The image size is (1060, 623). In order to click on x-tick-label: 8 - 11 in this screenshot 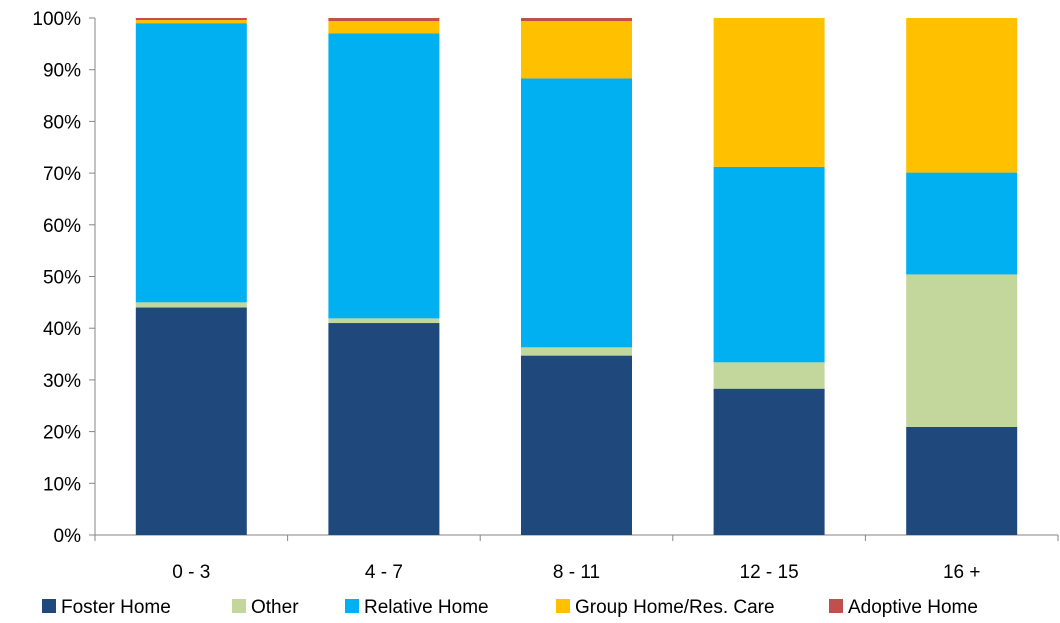, I will do `click(576, 572)`.